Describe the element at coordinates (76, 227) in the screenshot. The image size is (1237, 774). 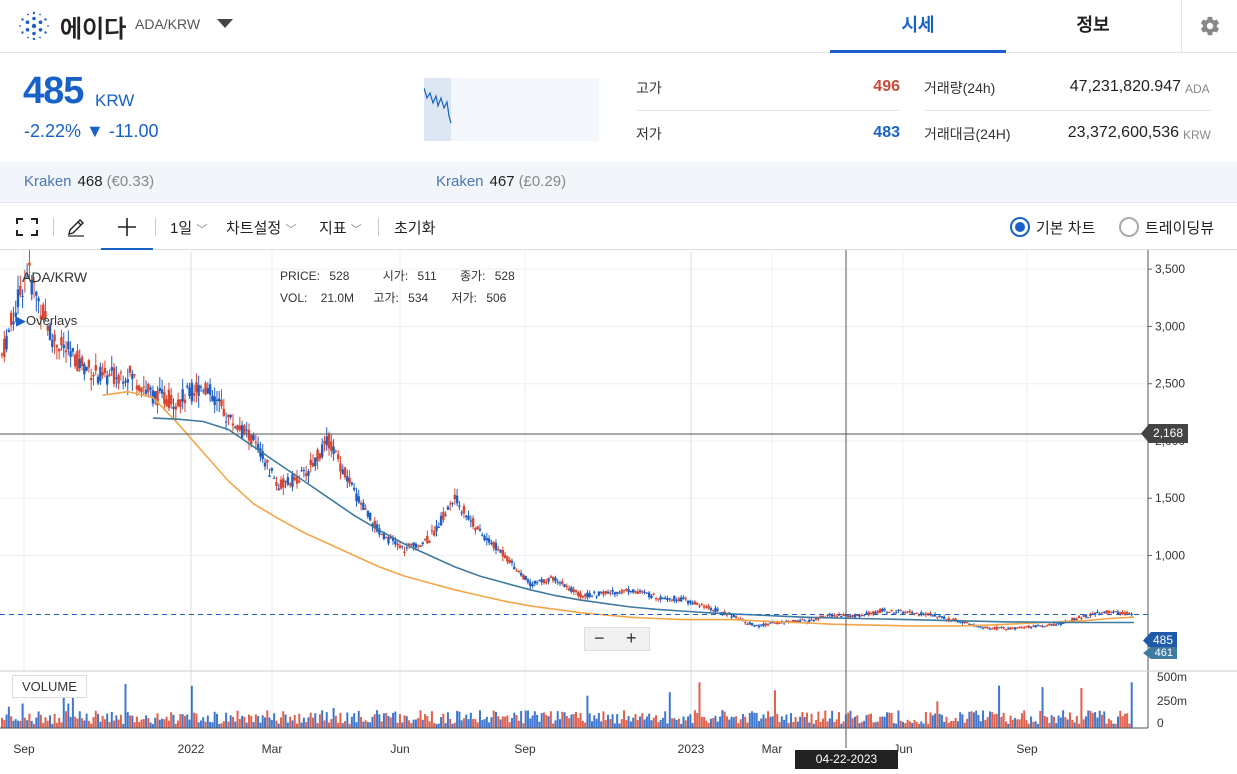
I see `pencil-icon` at that location.